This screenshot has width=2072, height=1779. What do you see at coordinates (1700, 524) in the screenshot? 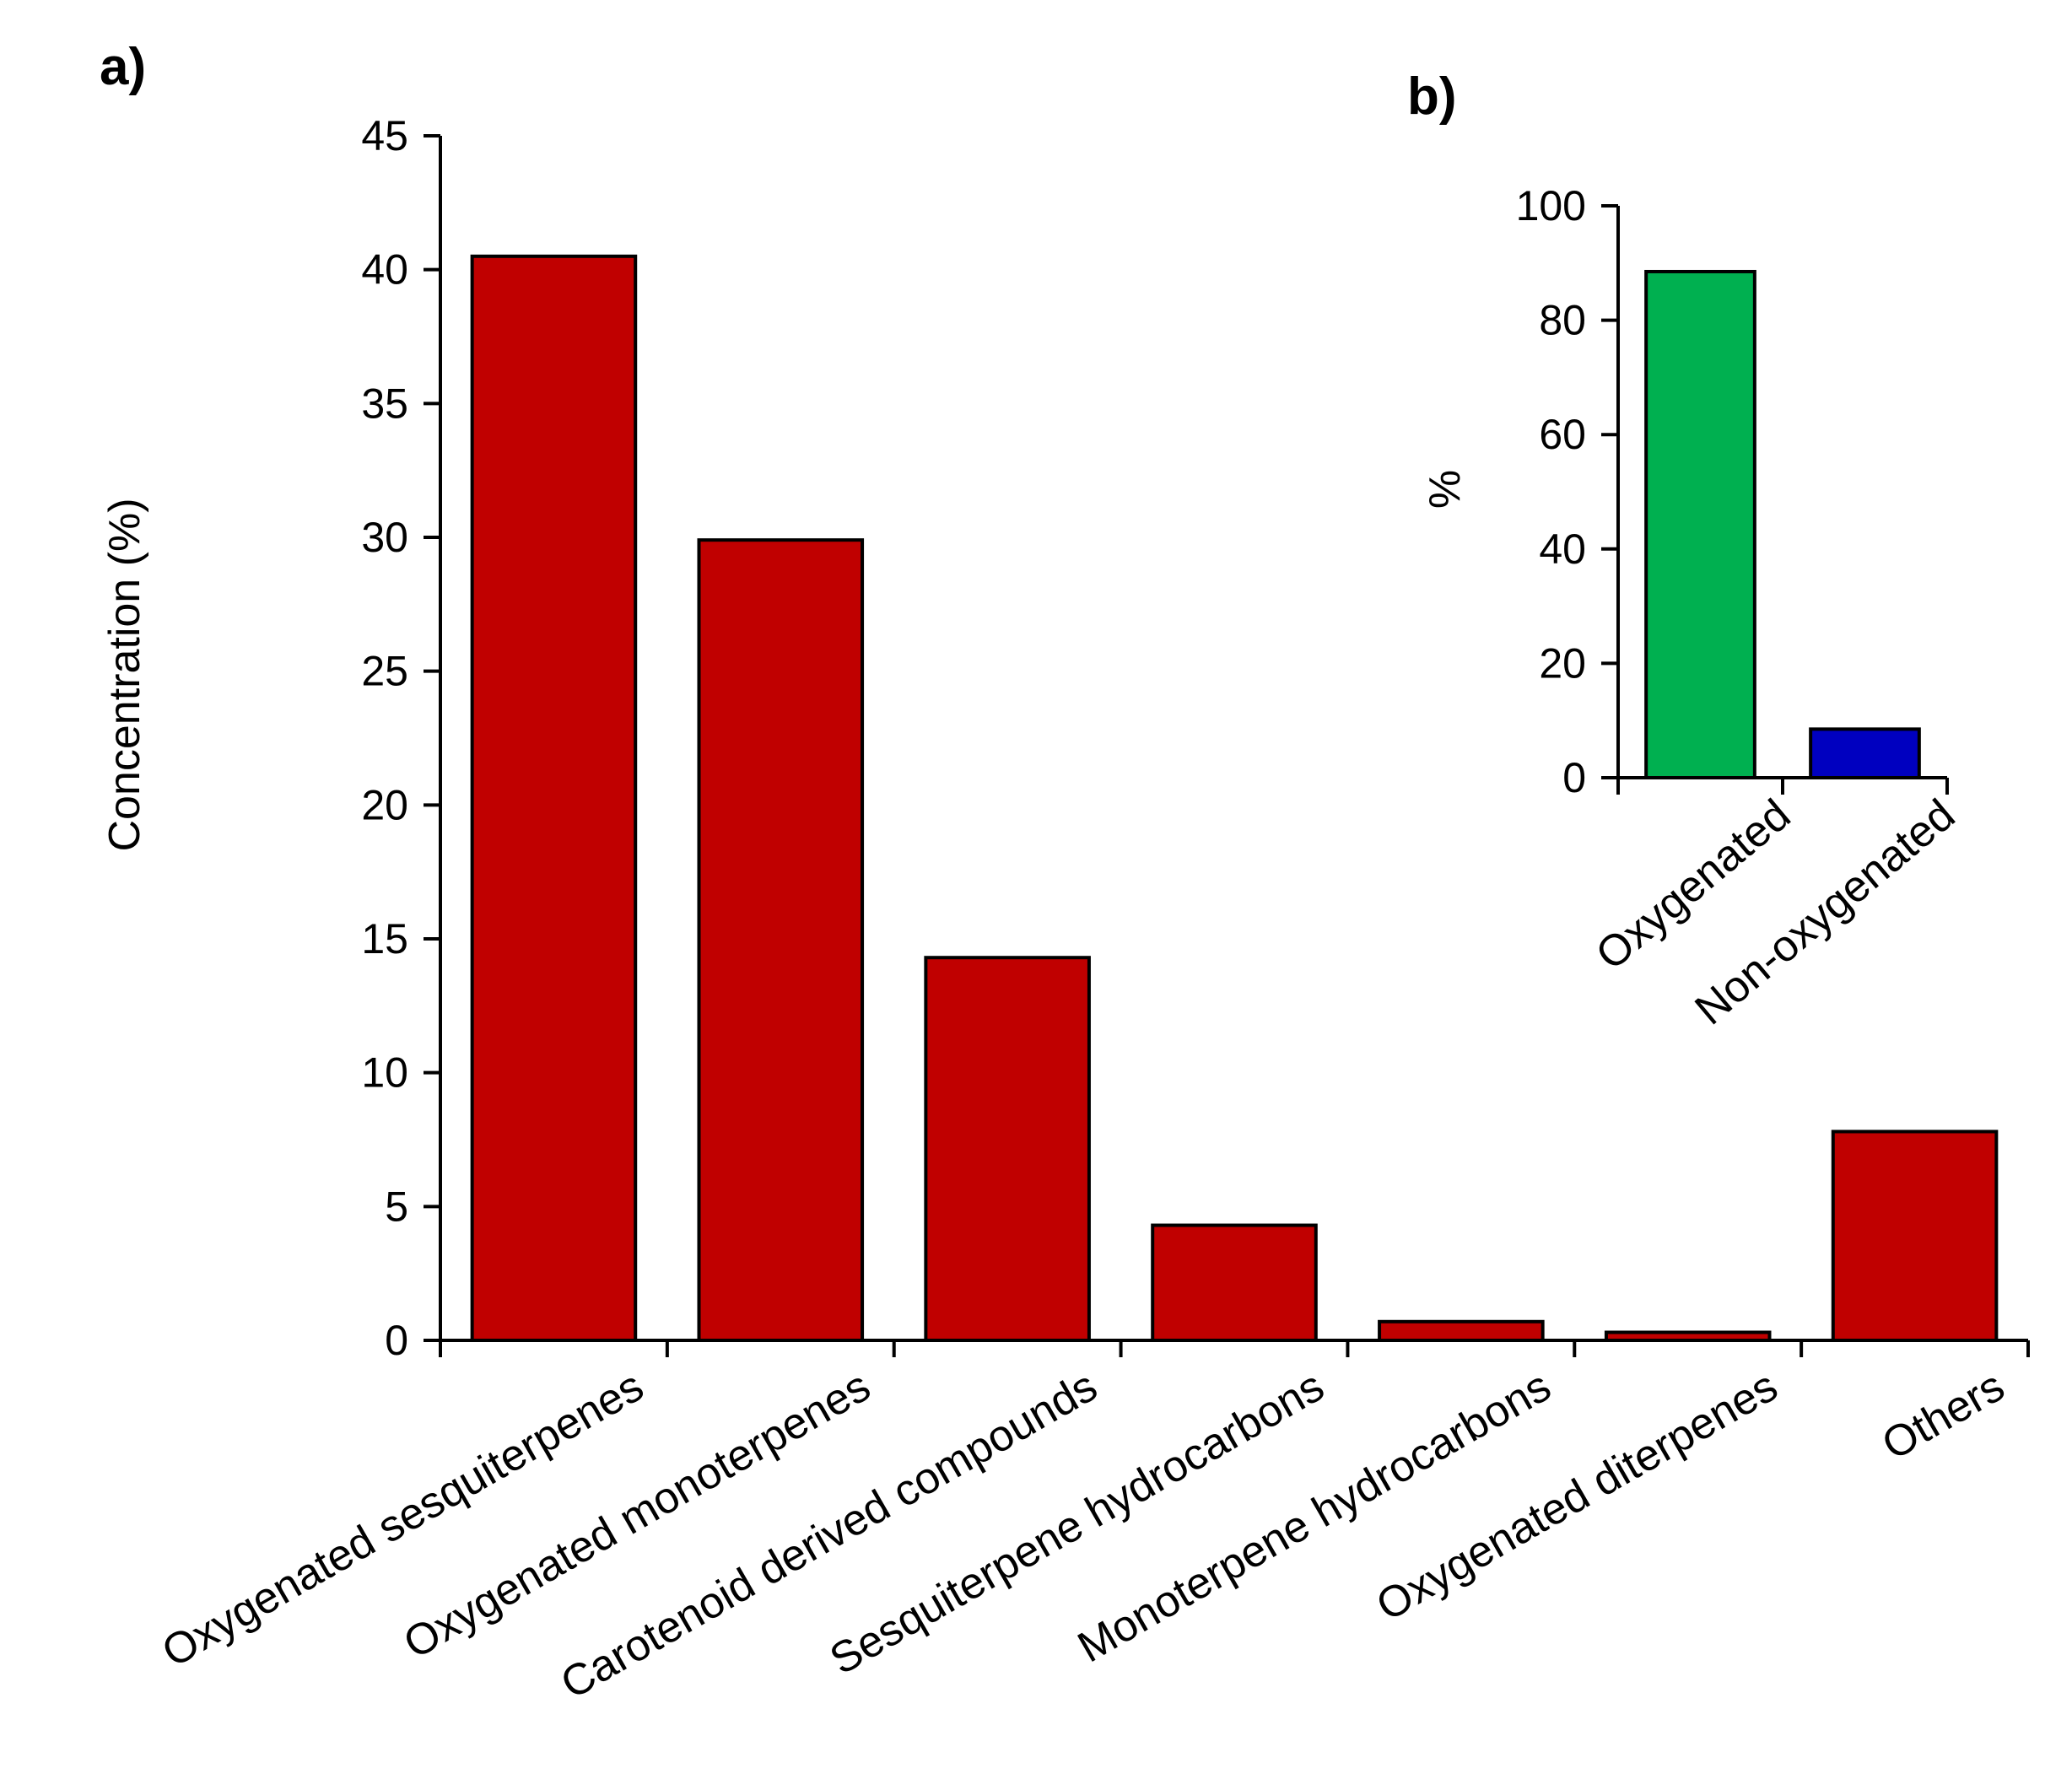
I see `b-bar-oxygenated` at bounding box center [1700, 524].